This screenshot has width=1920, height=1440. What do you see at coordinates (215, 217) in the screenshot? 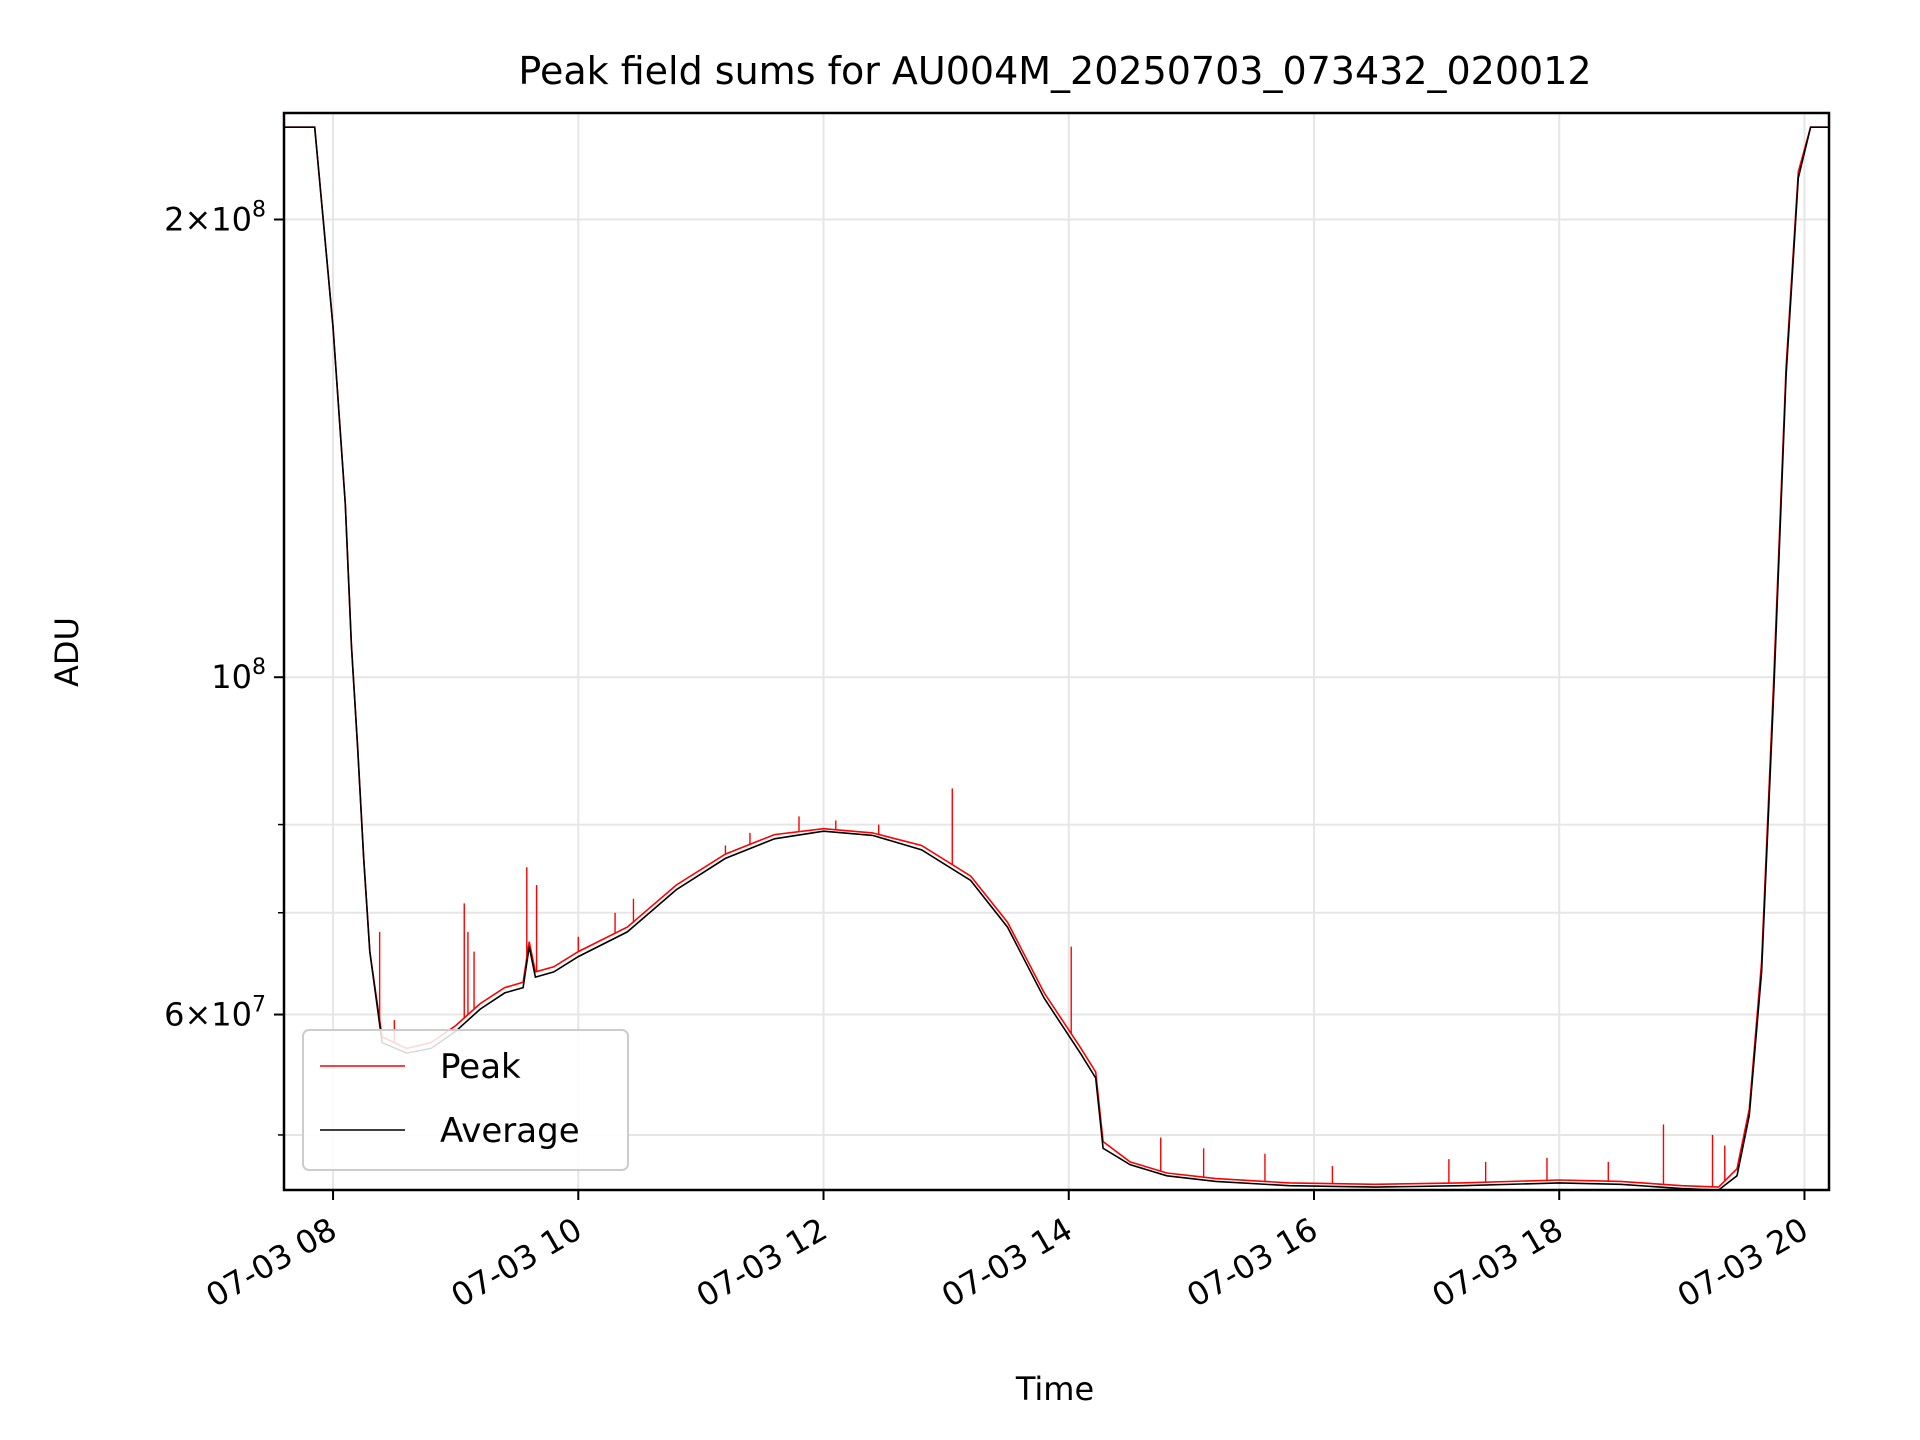
I see `y-tick-label: 2×108` at bounding box center [215, 217].